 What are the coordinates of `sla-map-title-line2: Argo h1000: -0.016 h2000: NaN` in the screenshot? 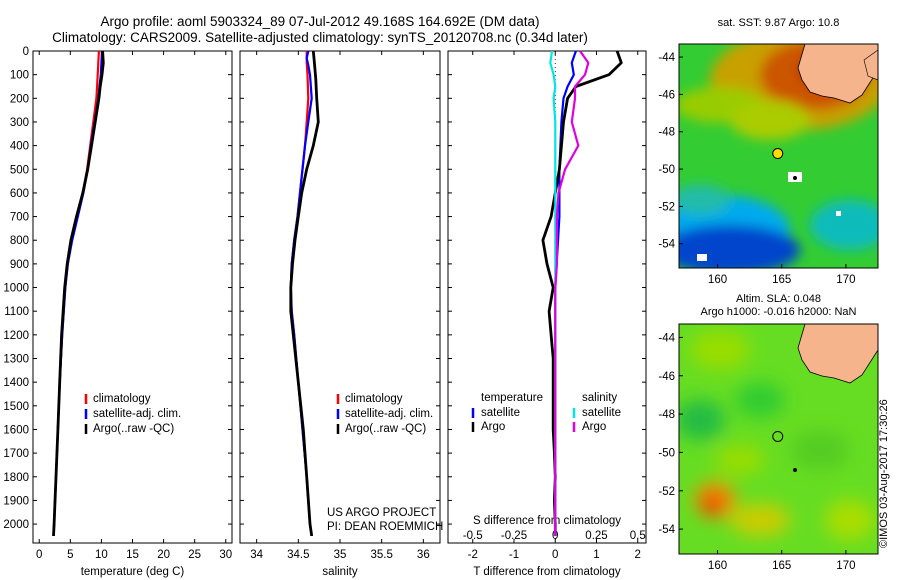 It's located at (778, 312).